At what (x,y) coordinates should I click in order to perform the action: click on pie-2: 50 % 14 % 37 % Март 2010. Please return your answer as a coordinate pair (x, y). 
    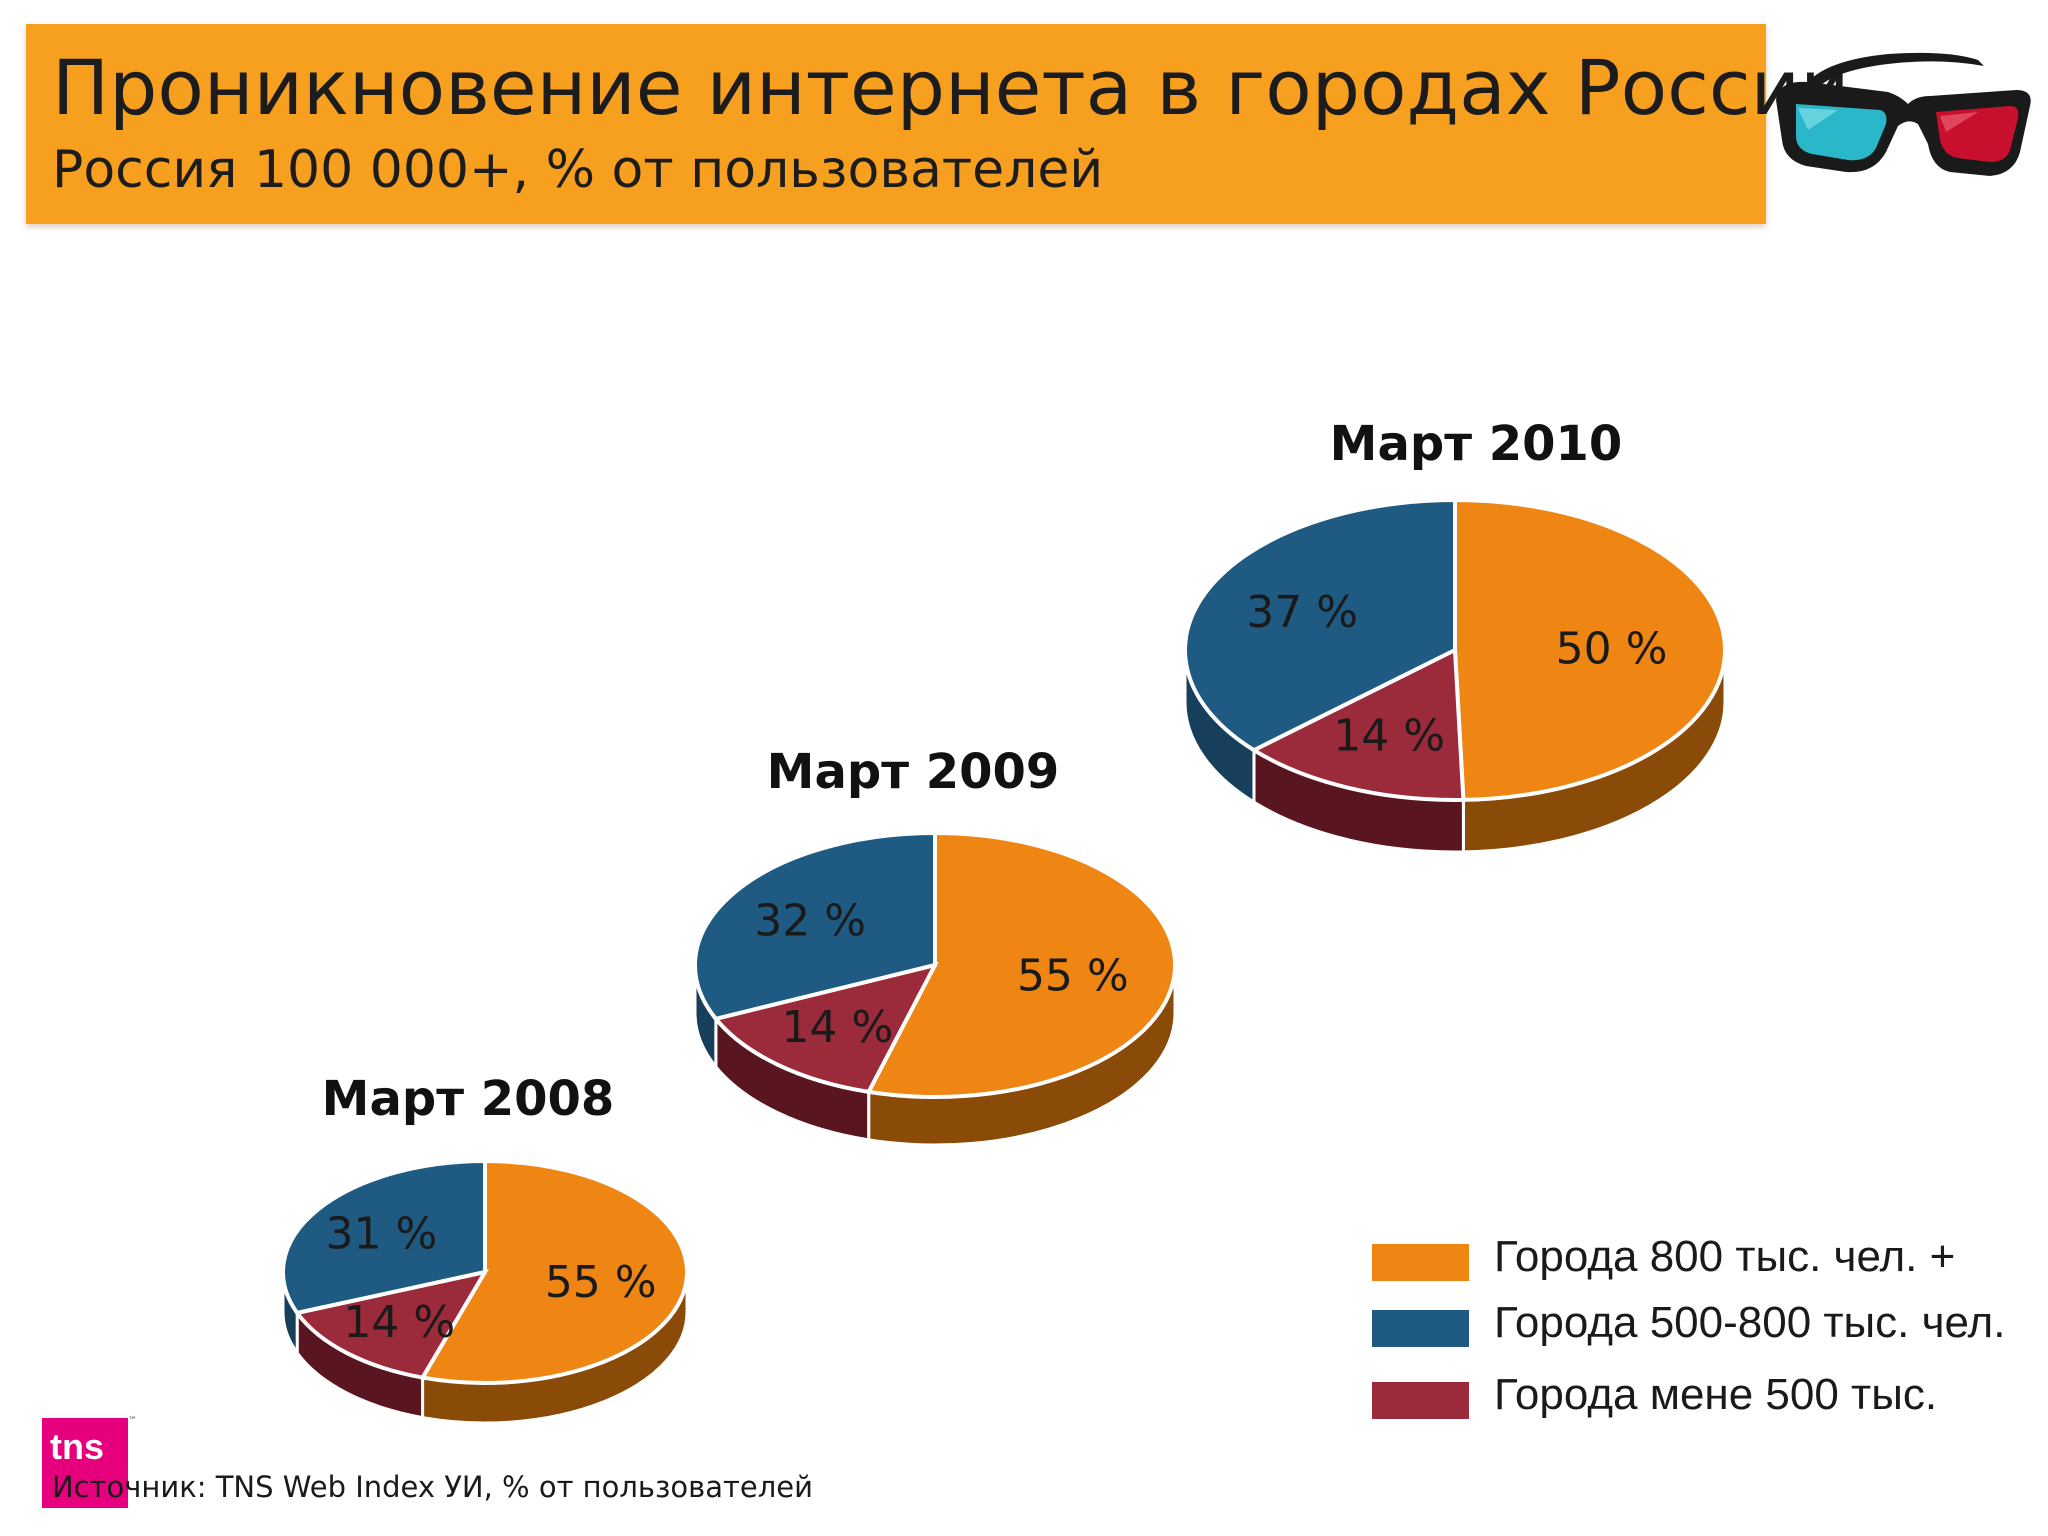
    Looking at the image, I should click on (1455, 635).